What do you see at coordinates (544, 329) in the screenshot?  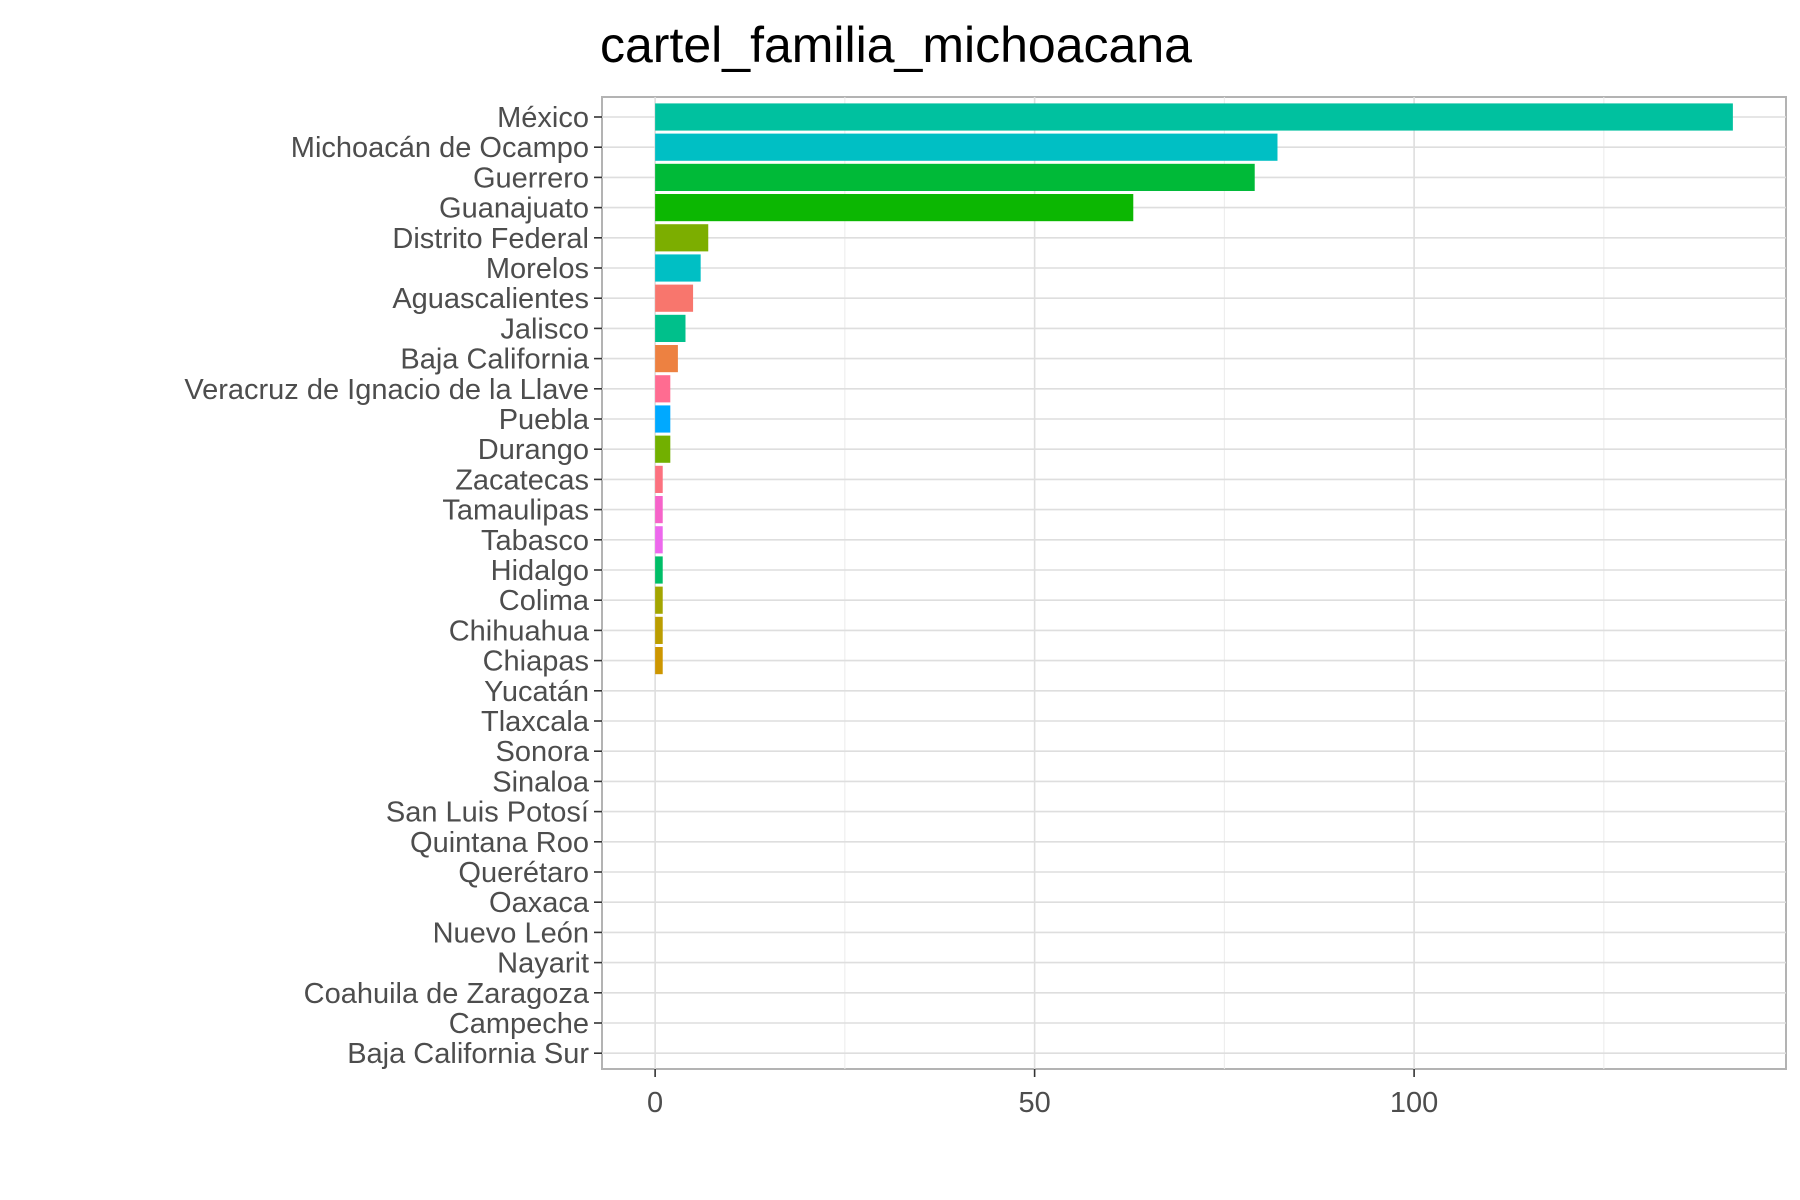 I see `y-tick-label: Jalisco` at bounding box center [544, 329].